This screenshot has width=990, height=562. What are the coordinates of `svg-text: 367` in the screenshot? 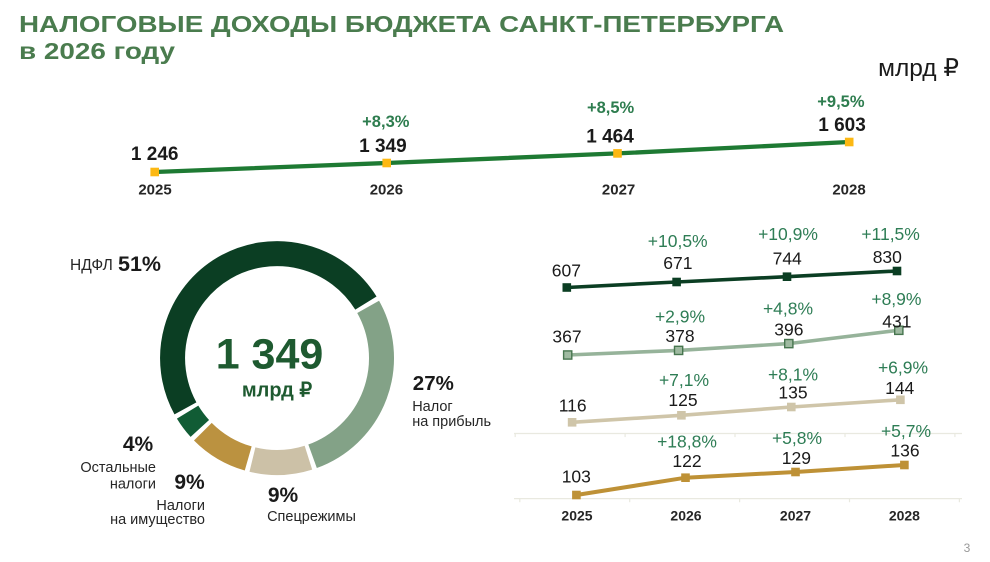 It's located at (566, 337).